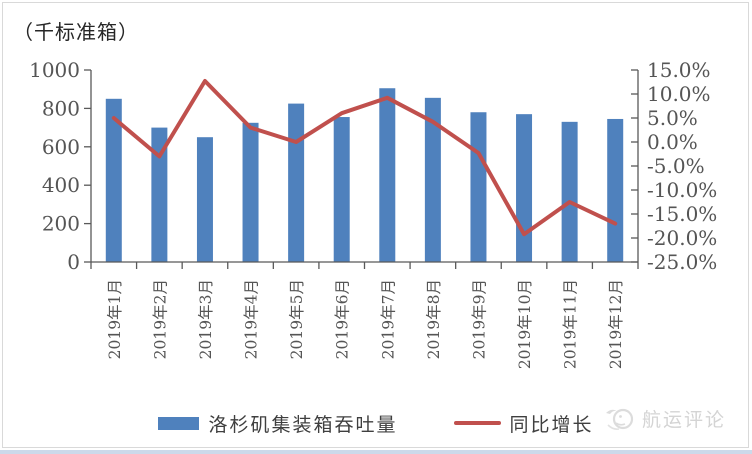  Describe the element at coordinates (683, 419) in the screenshot. I see `watermark-text: 航运评论` at that location.